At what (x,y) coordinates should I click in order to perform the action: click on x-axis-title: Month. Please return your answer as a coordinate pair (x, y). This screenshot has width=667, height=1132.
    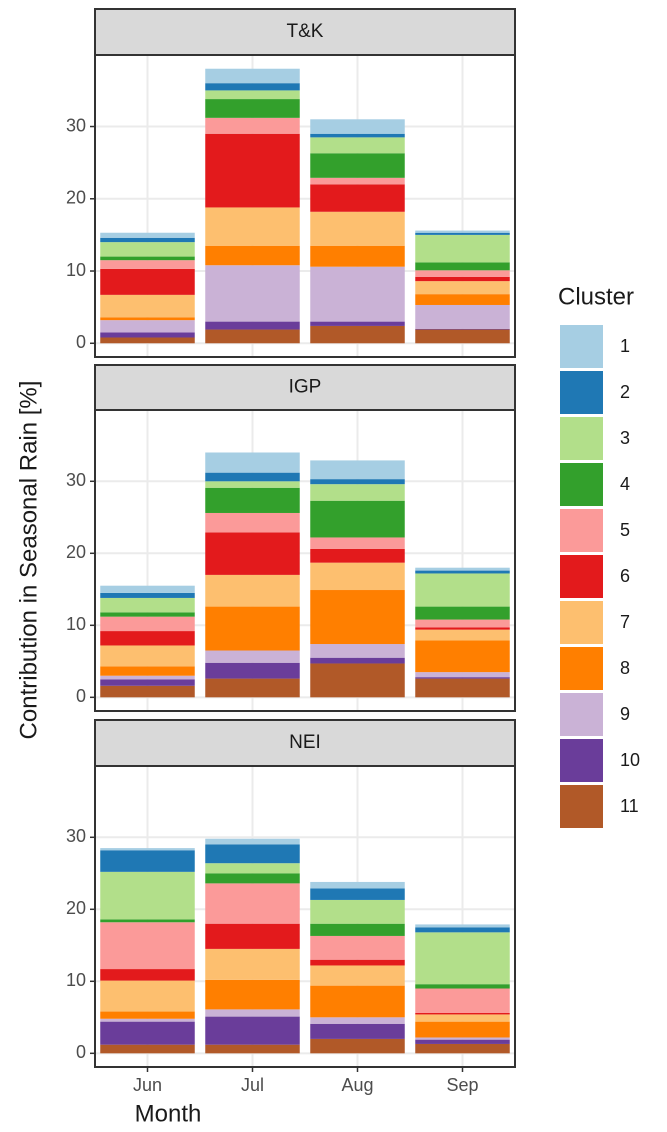
    Looking at the image, I should click on (168, 1113).